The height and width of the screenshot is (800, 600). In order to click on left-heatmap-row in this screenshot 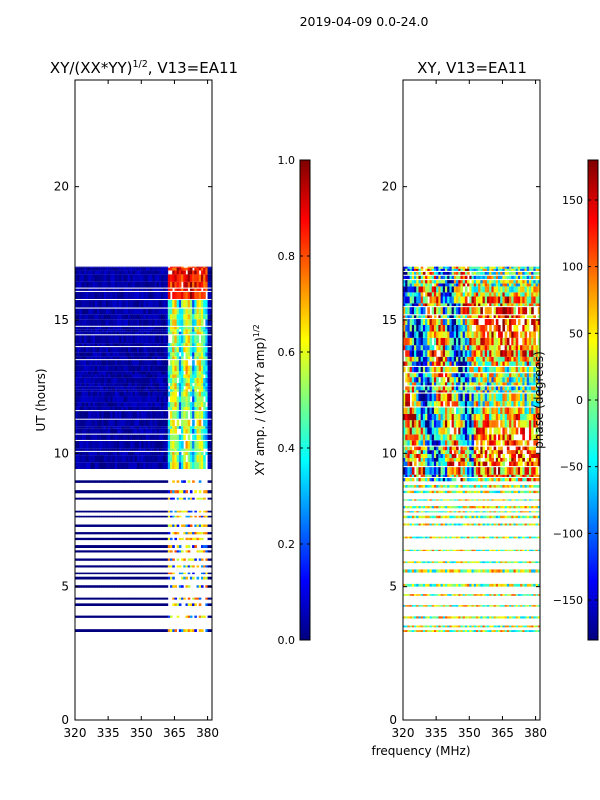, I will do `click(143, 525)`.